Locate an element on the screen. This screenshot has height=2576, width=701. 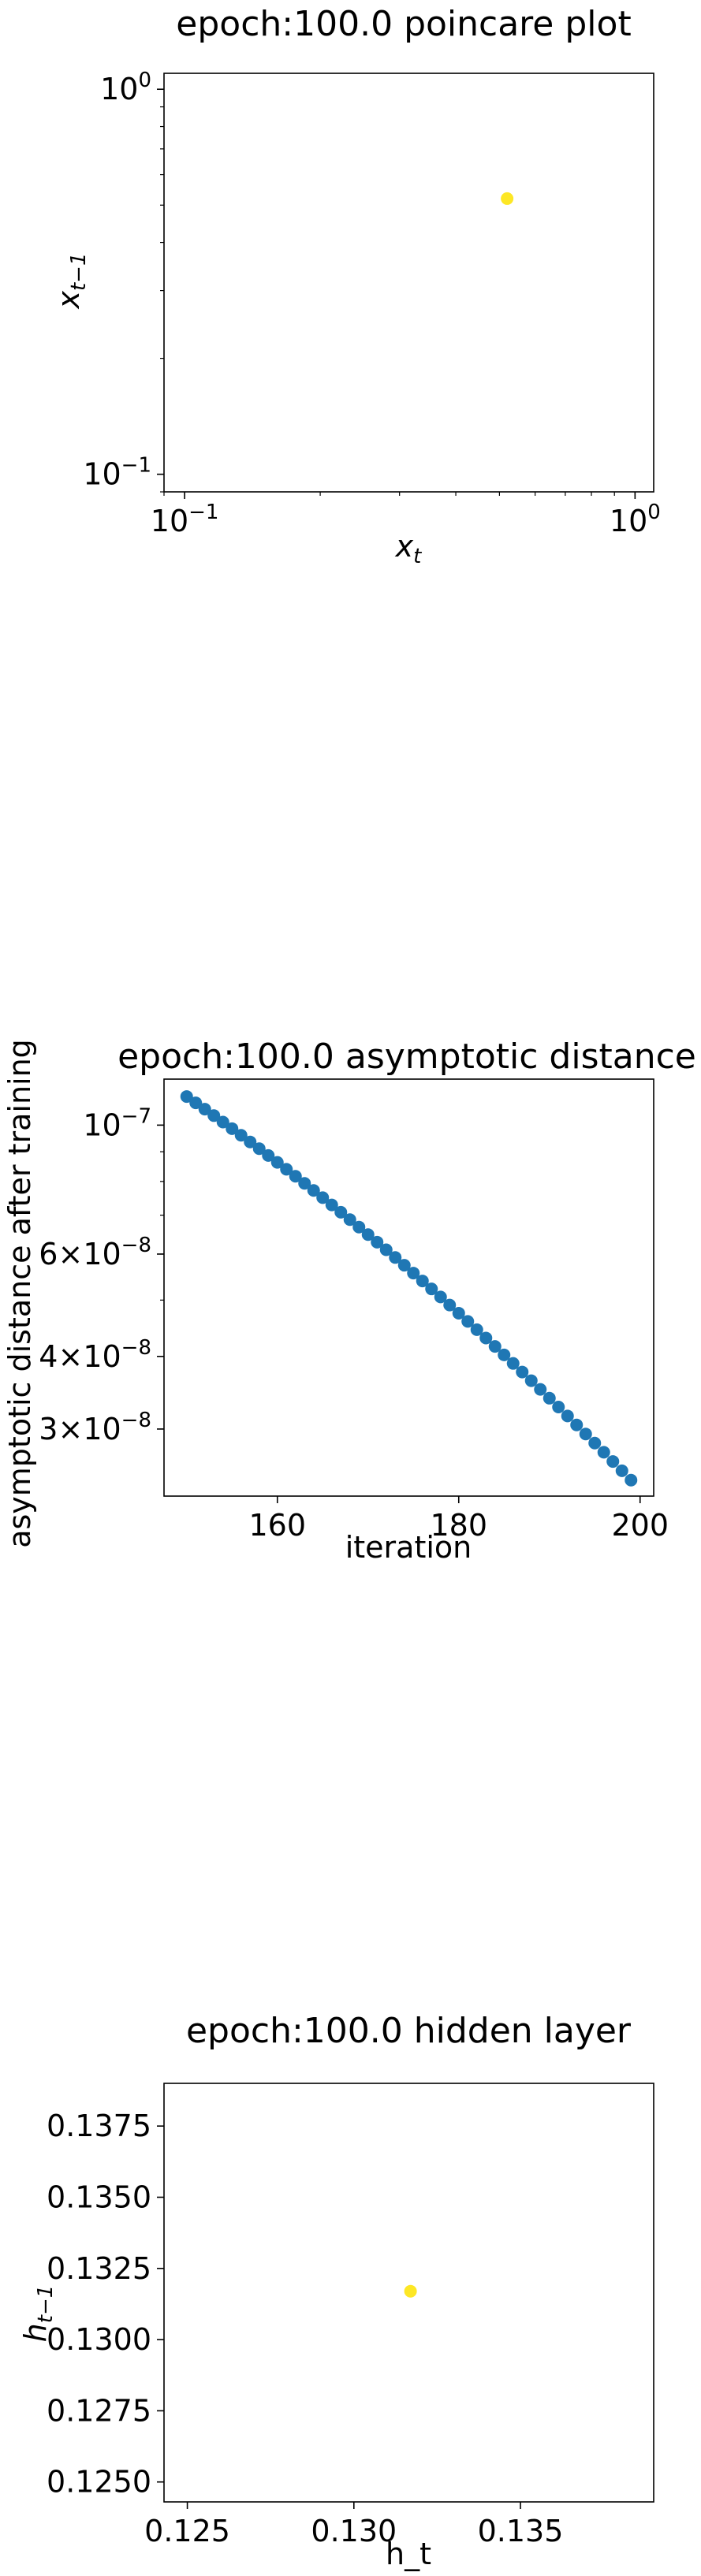
y-tick-label: 10⁰ is located at coordinates (125, 87).